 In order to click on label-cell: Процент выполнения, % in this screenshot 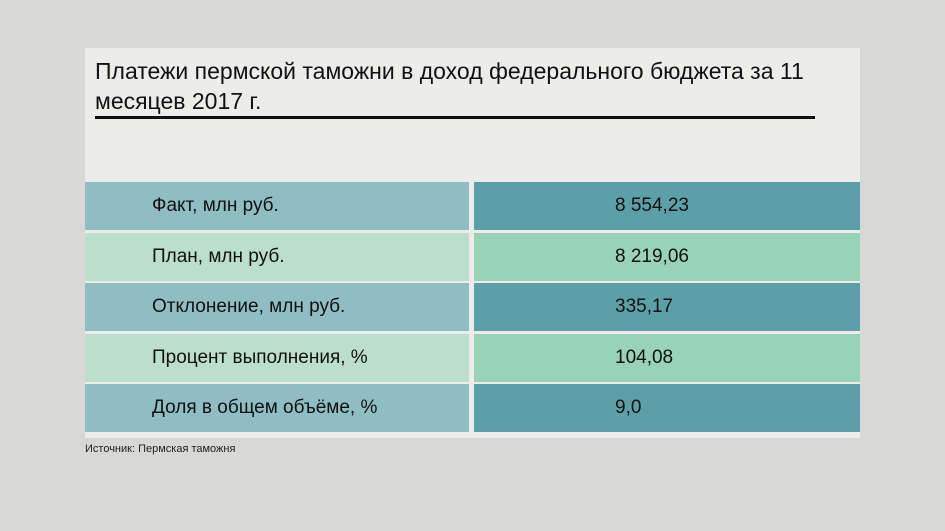, I will do `click(277, 357)`.